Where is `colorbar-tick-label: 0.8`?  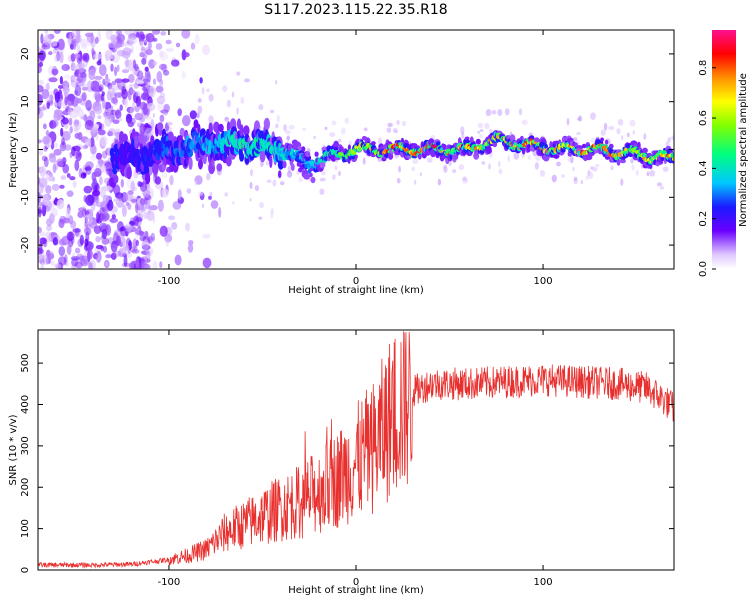
colorbar-tick-label: 0.8 is located at coordinates (703, 68).